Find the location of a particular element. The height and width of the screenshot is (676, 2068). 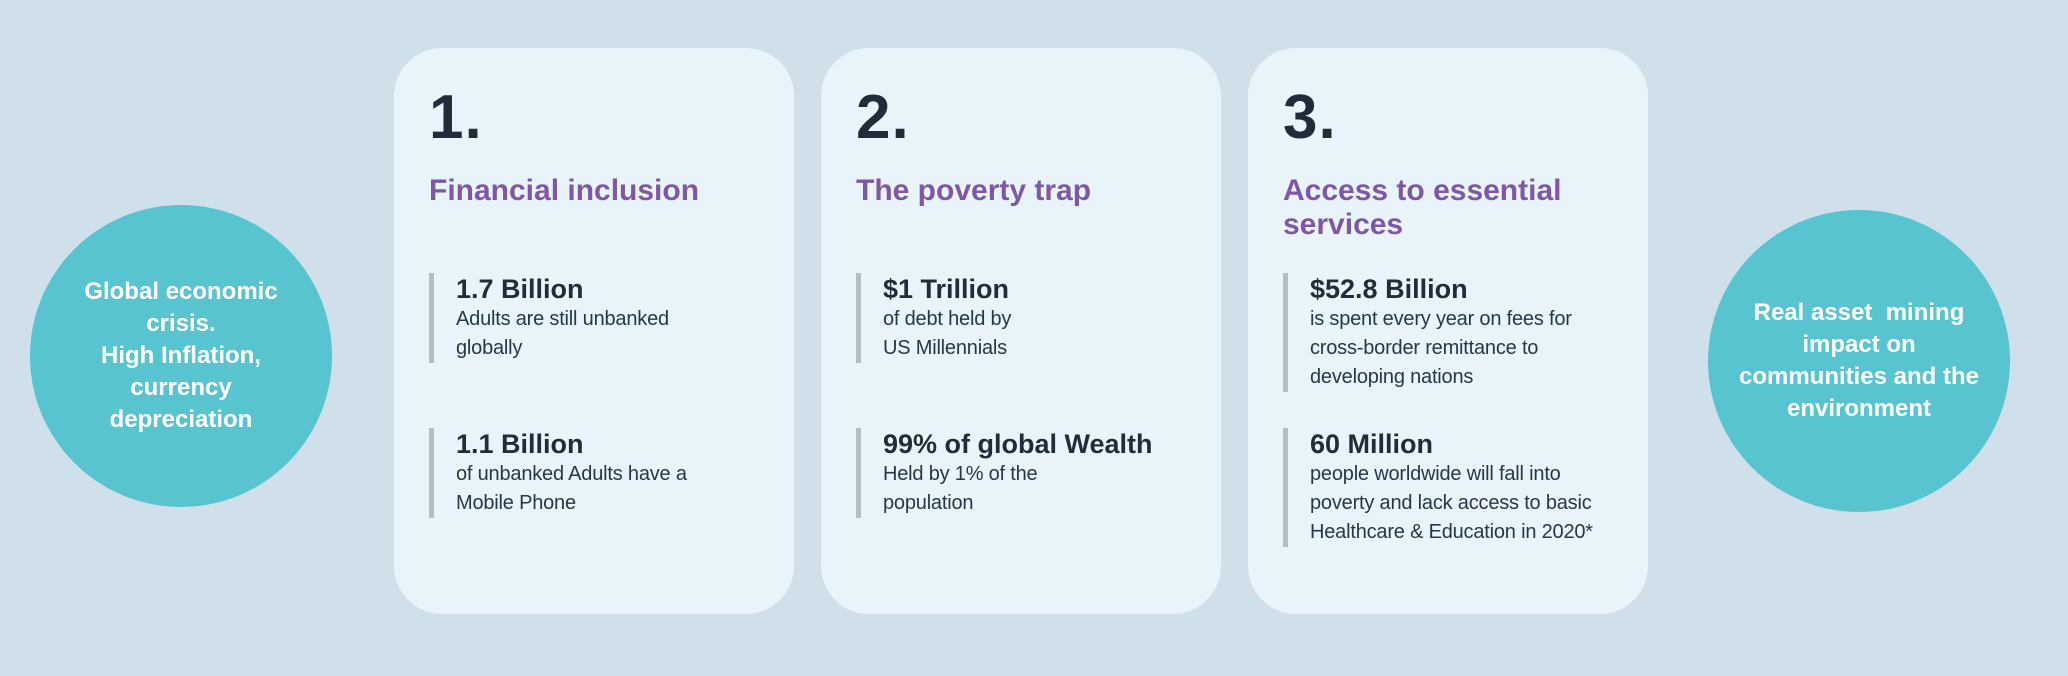

card-number: 1. is located at coordinates (456, 117).